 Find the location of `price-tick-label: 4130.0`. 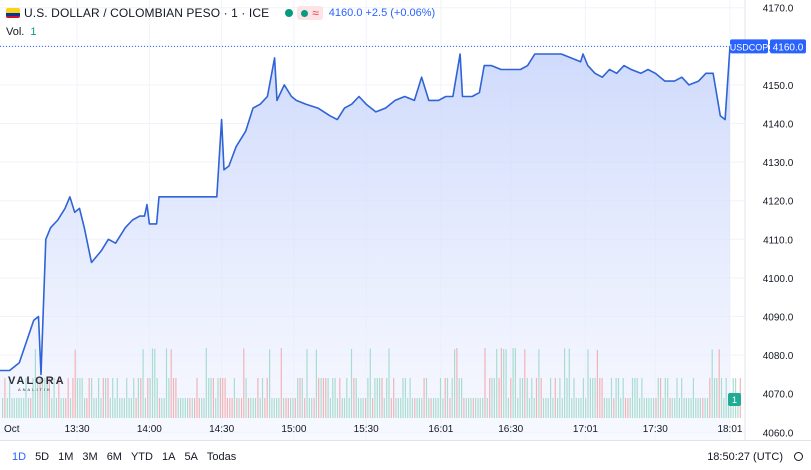

price-tick-label: 4130.0 is located at coordinates (778, 163).